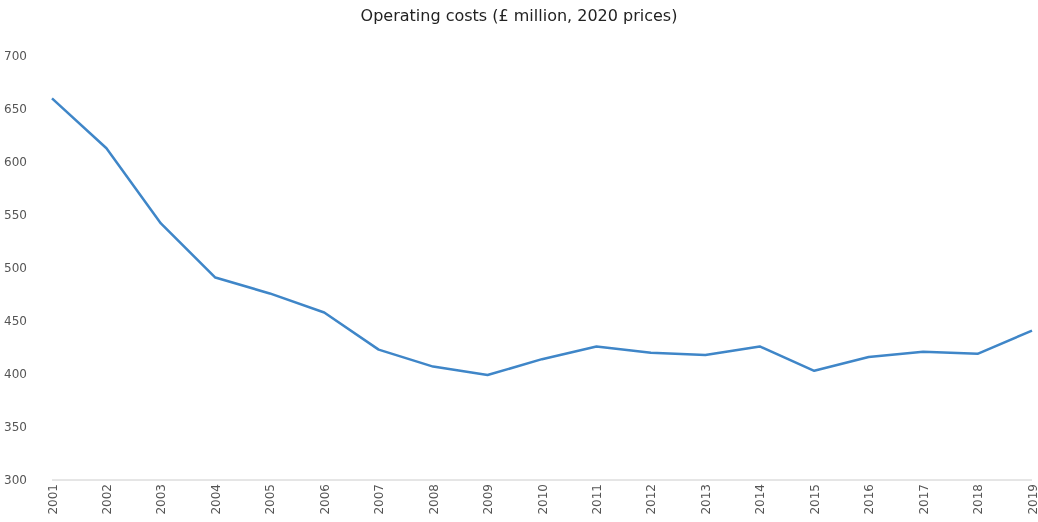 This screenshot has width=1038, height=522. Describe the element at coordinates (542, 499) in the screenshot. I see `x-tick-label: 2010` at that location.